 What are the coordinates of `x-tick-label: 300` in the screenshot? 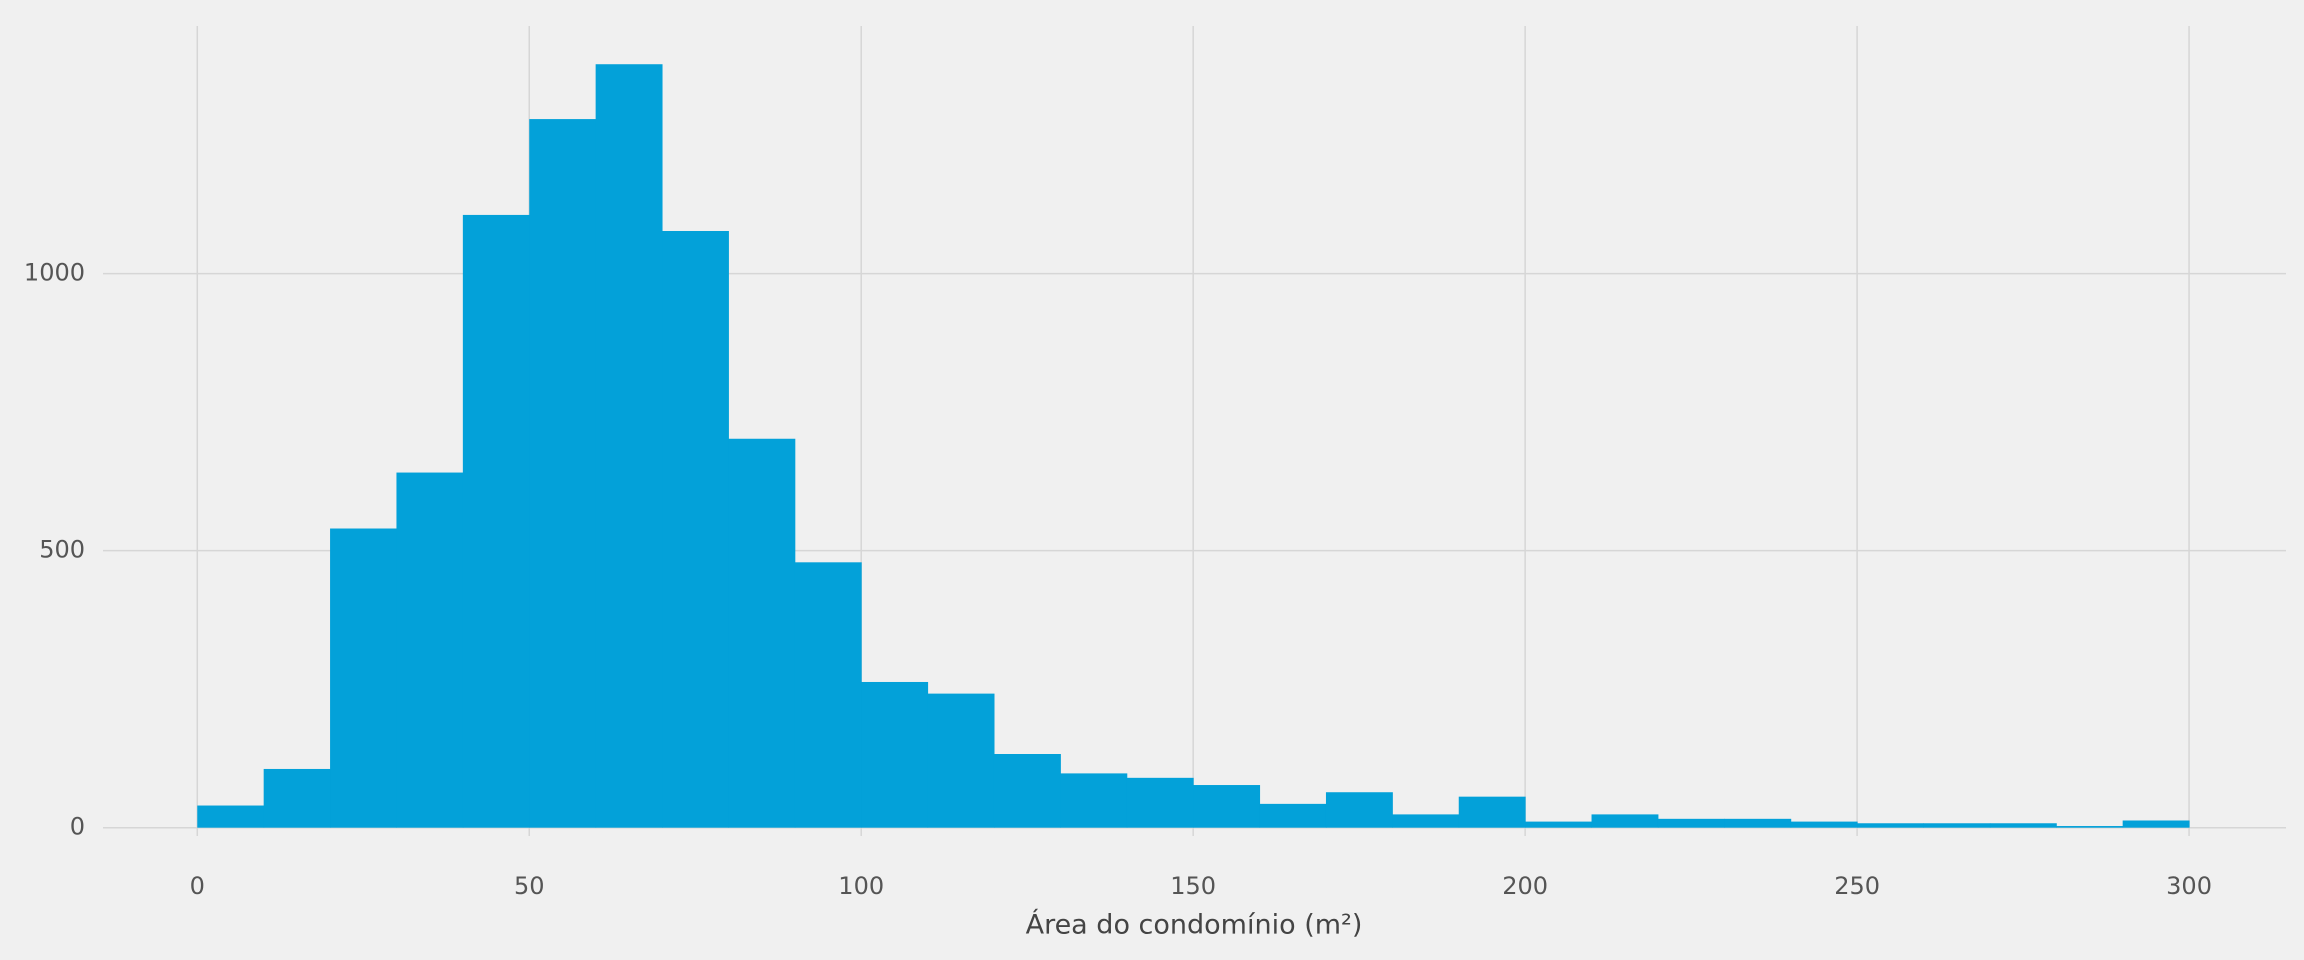 It's located at (2189, 886).